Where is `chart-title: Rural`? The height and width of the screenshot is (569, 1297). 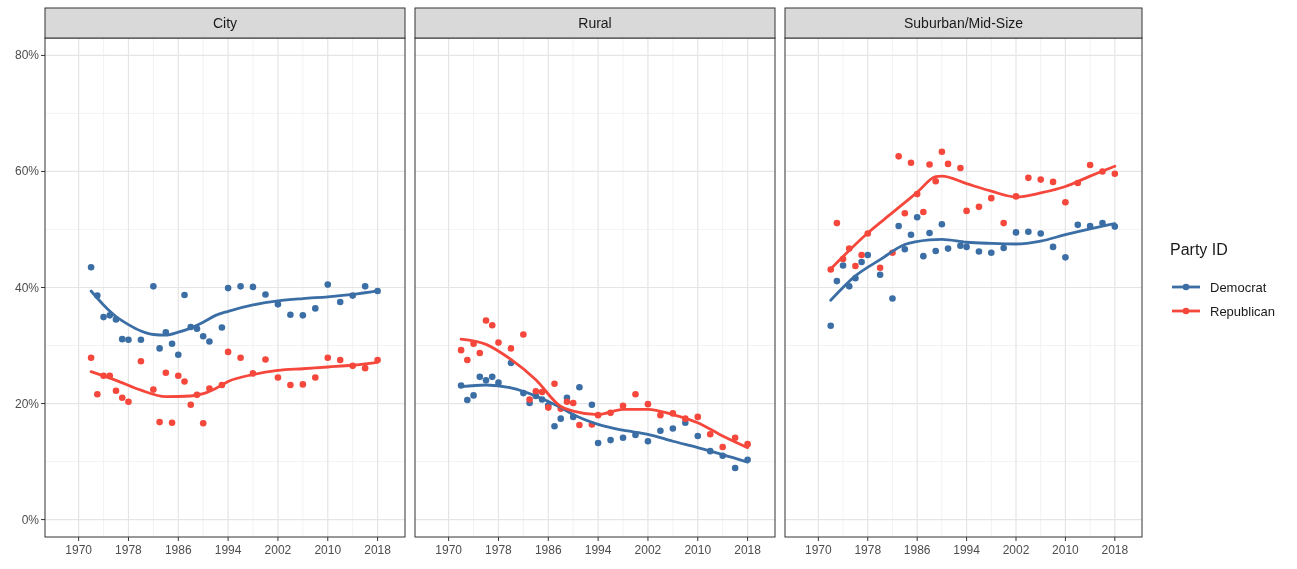 chart-title: Rural is located at coordinates (595, 23).